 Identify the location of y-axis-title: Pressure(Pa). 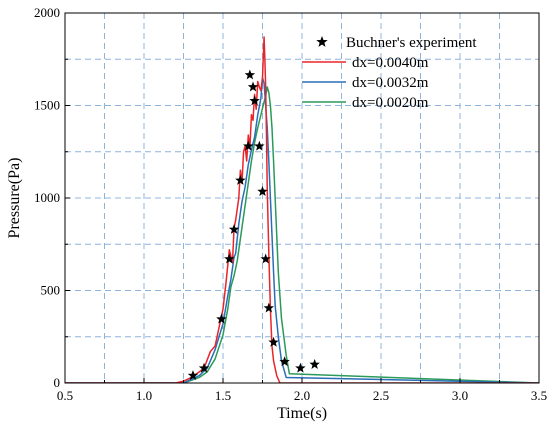
(14, 198).